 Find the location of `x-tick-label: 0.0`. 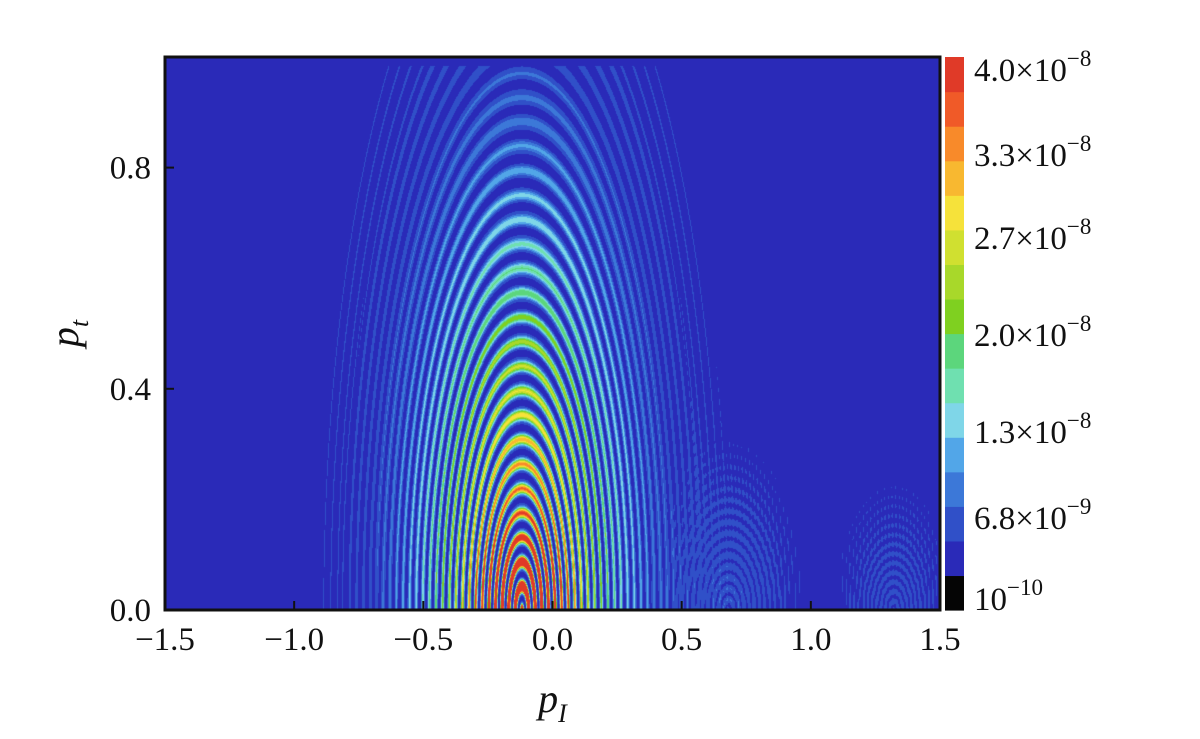

x-tick-label: 0.0 is located at coordinates (552, 640).